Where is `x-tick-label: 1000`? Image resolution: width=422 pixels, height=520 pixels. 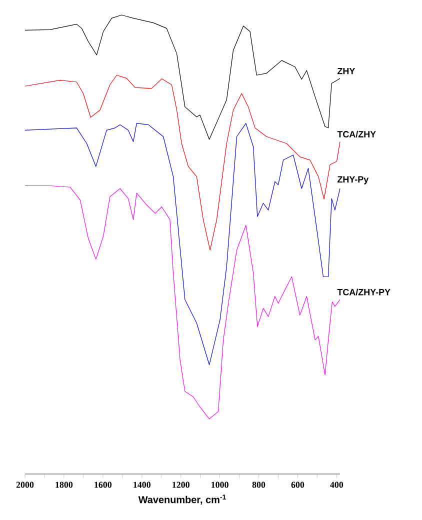
x-tick-label: 1000 is located at coordinates (220, 485).